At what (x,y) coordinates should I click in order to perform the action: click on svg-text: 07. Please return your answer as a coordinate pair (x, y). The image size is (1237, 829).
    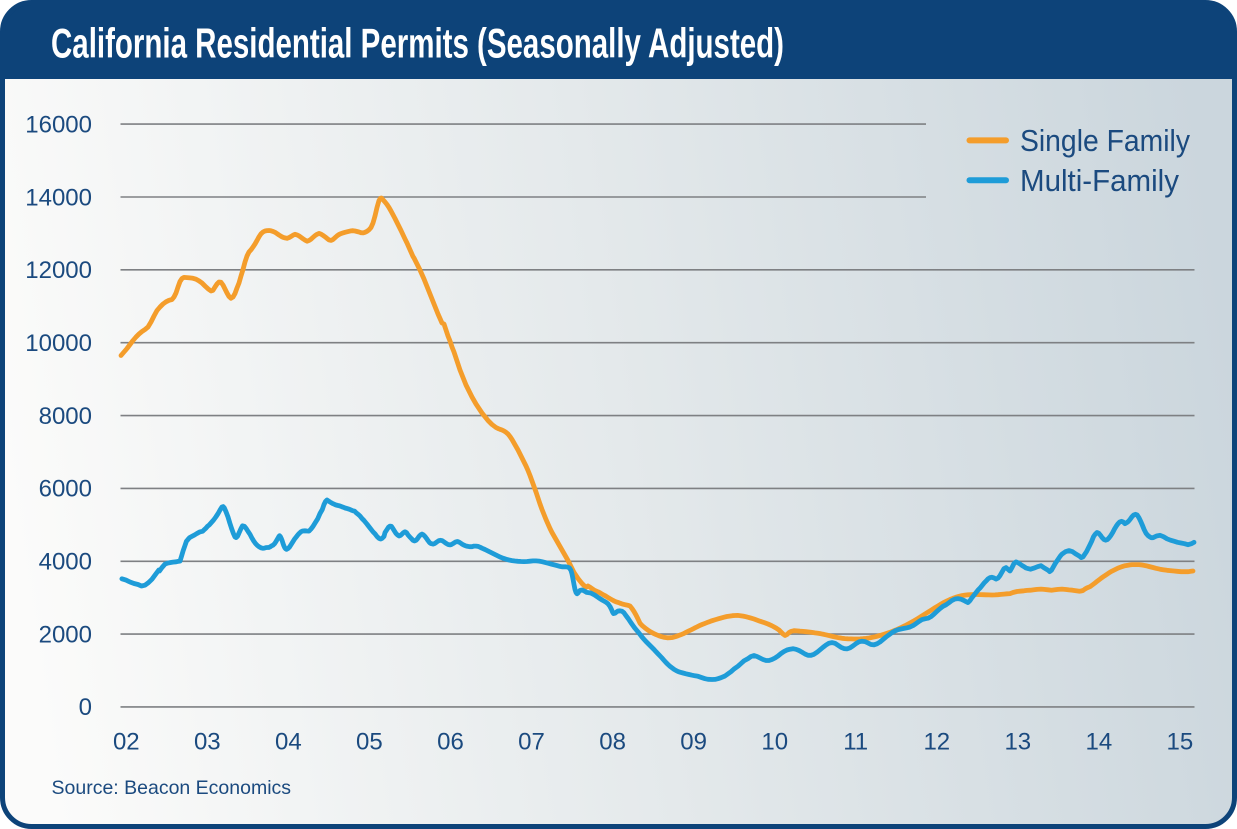
    Looking at the image, I should click on (531, 742).